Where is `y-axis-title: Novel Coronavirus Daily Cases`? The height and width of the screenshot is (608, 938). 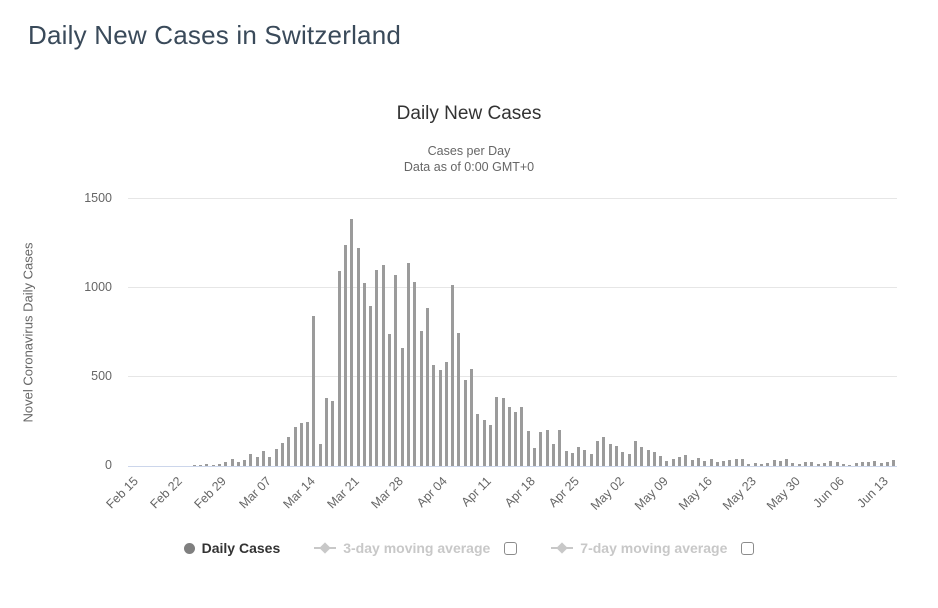
y-axis-title: Novel Coronavirus Daily Cases is located at coordinates (59, 332).